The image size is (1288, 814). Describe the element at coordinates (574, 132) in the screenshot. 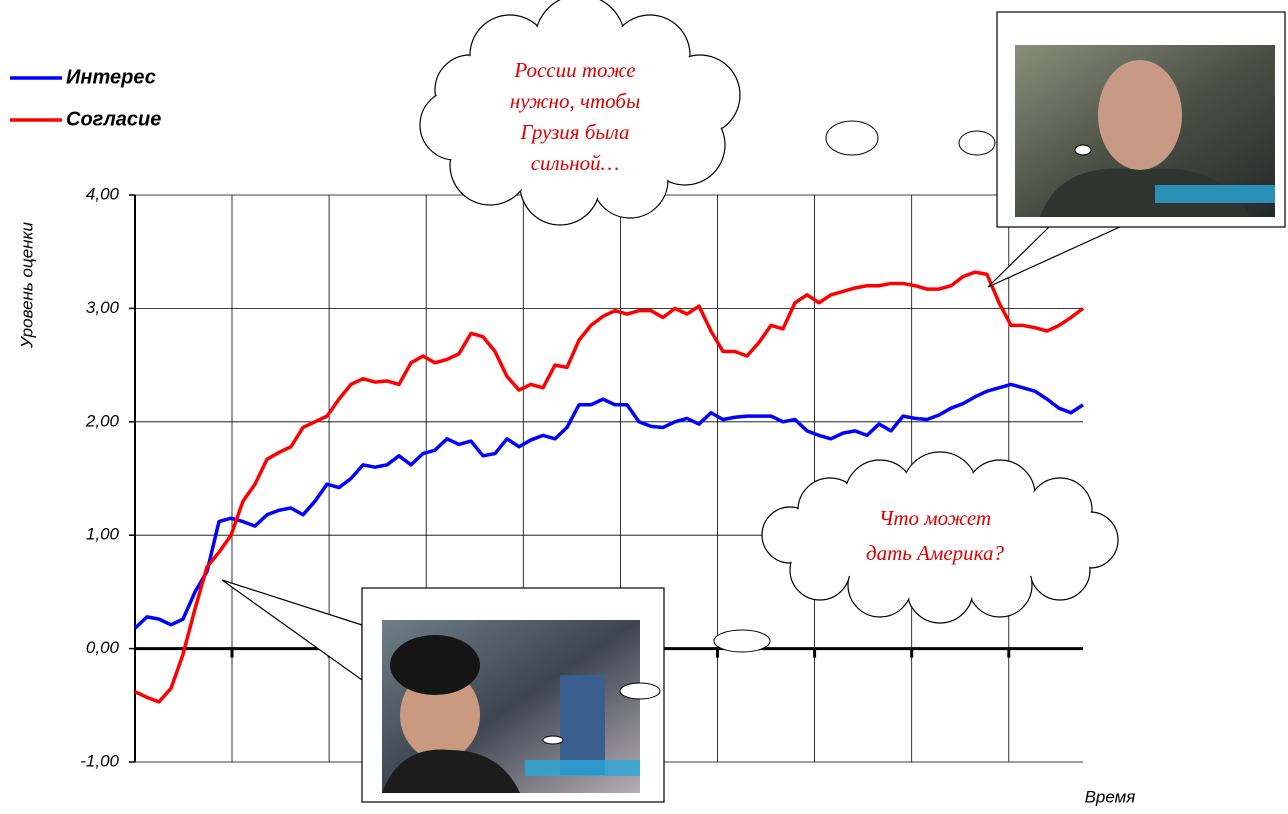

I see `annotation: Грузия была` at that location.